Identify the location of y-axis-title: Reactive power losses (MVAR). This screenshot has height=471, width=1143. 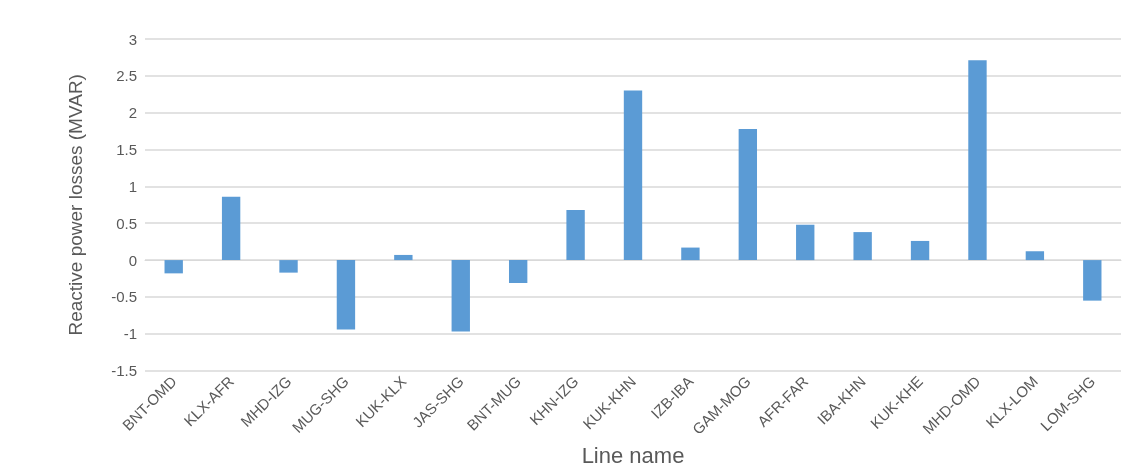
(75, 205).